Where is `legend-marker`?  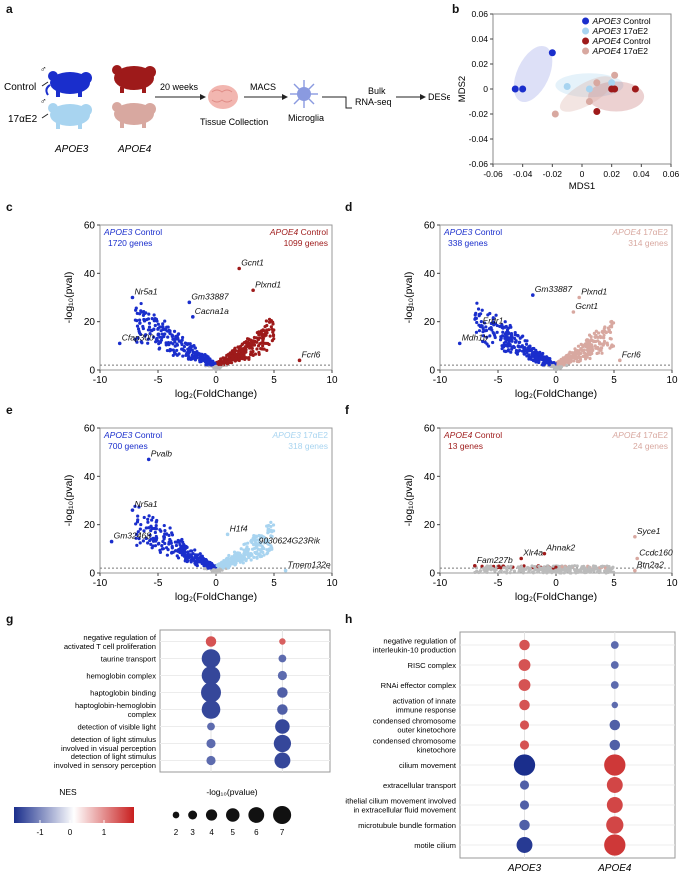
legend-marker is located at coordinates (586, 51).